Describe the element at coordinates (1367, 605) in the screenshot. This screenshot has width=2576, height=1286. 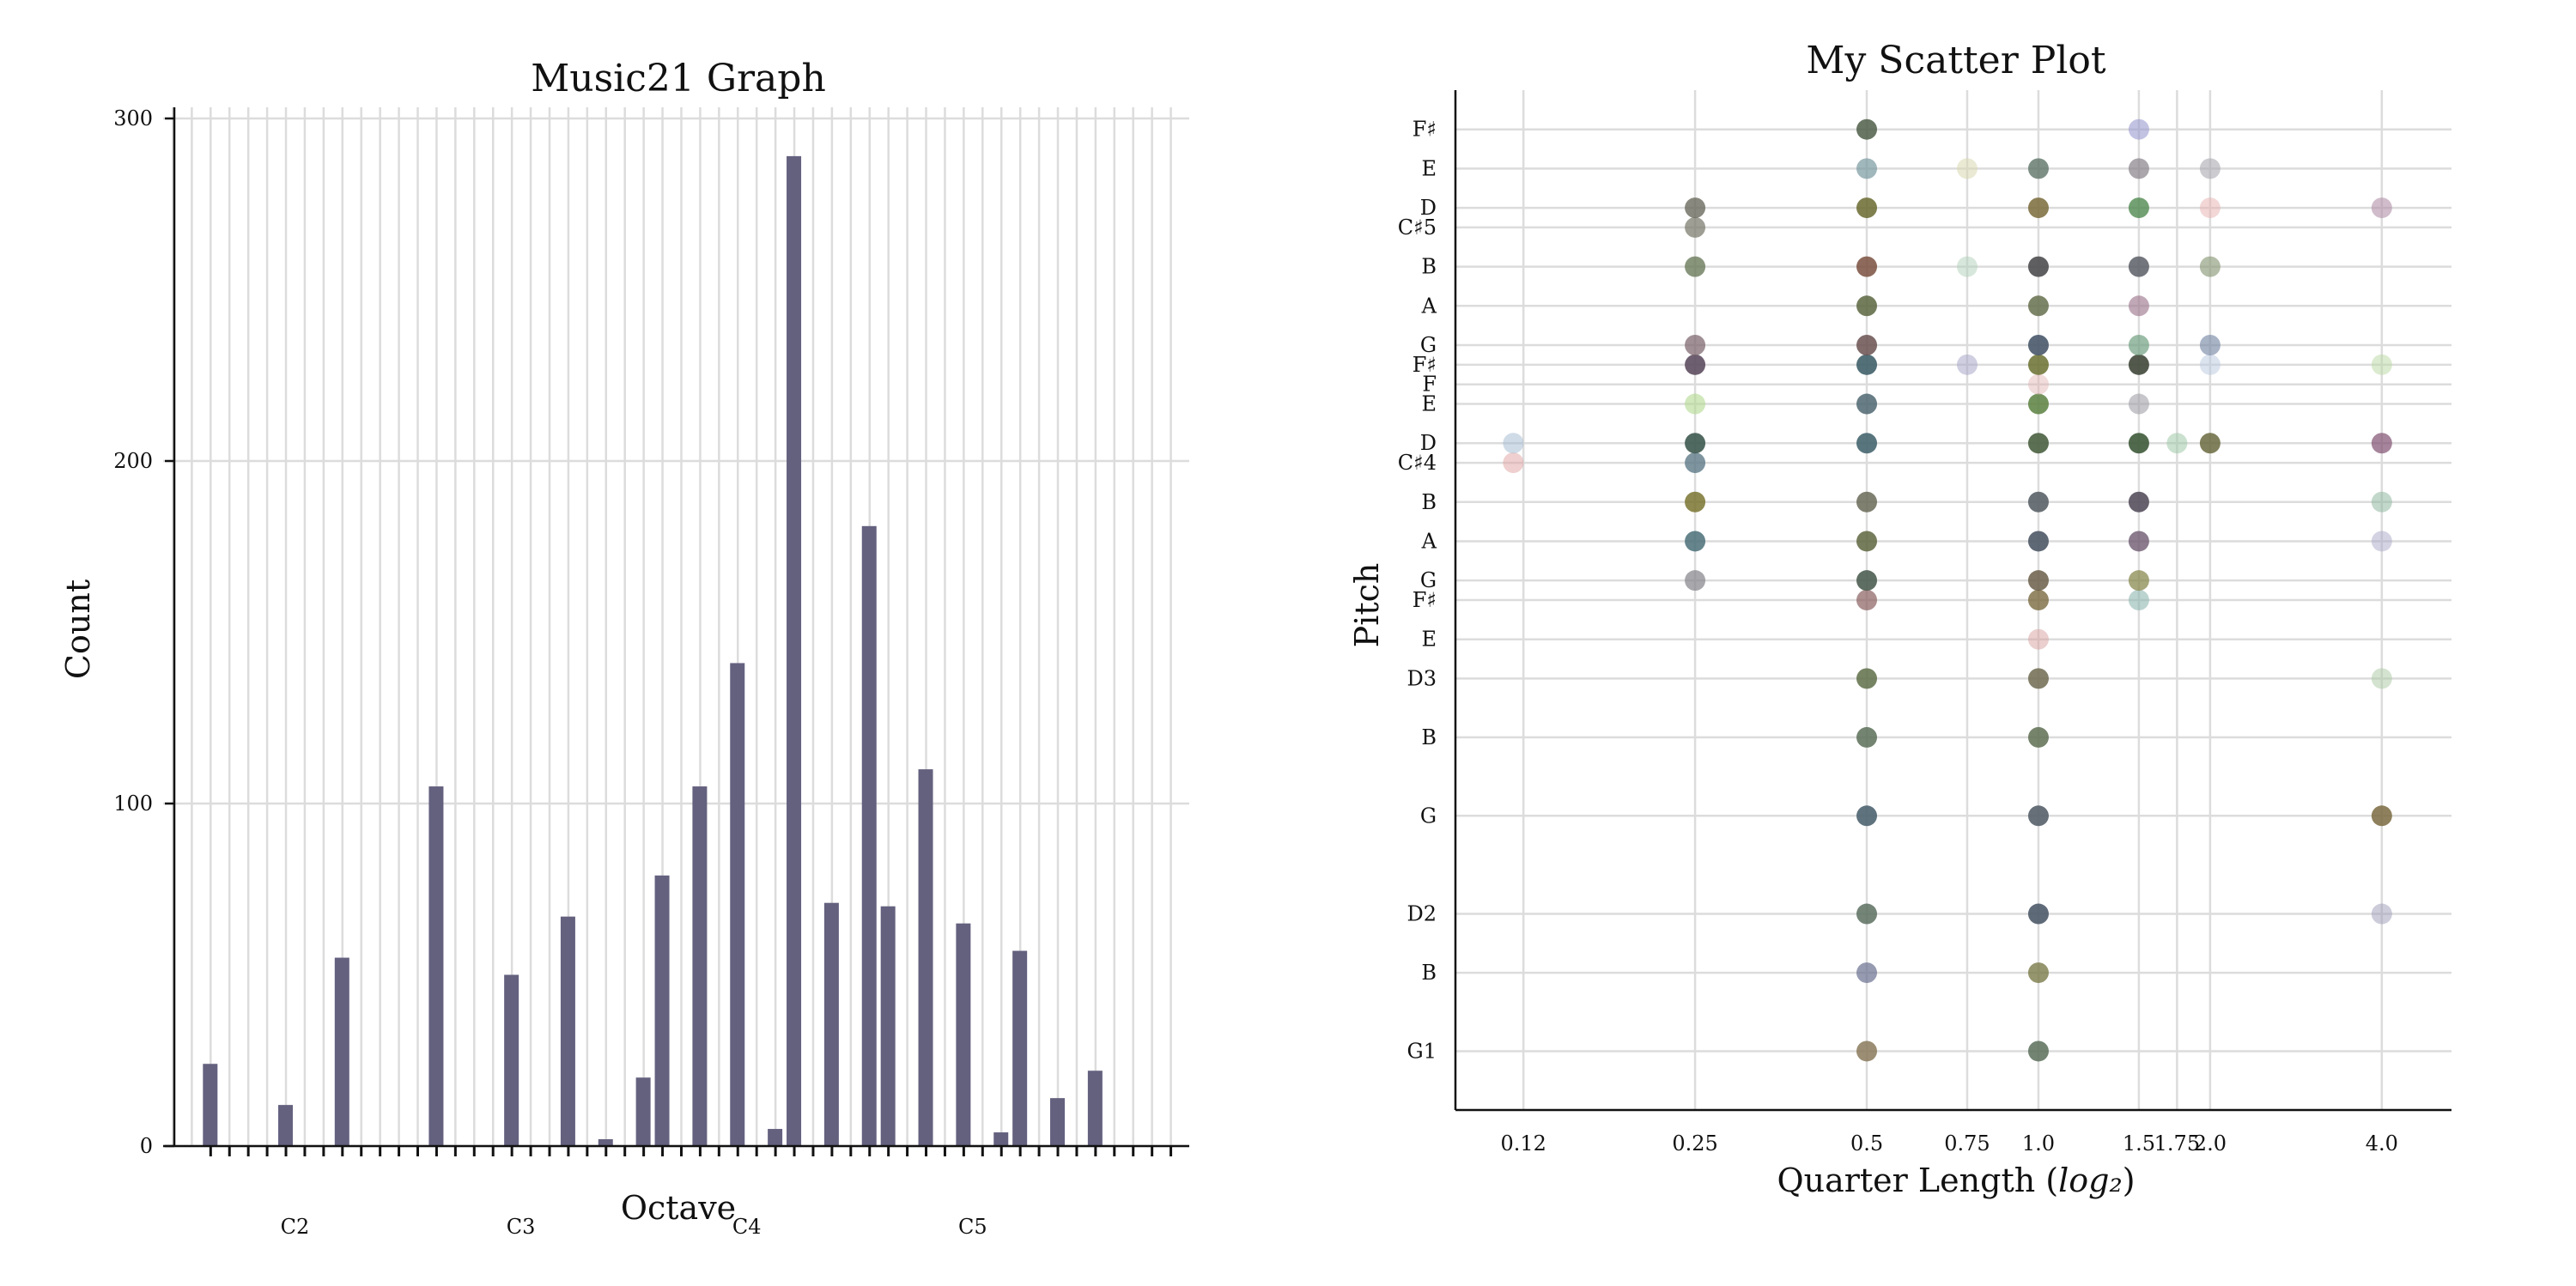
I see `scatter-chart-y-axis-label: Pitch` at that location.